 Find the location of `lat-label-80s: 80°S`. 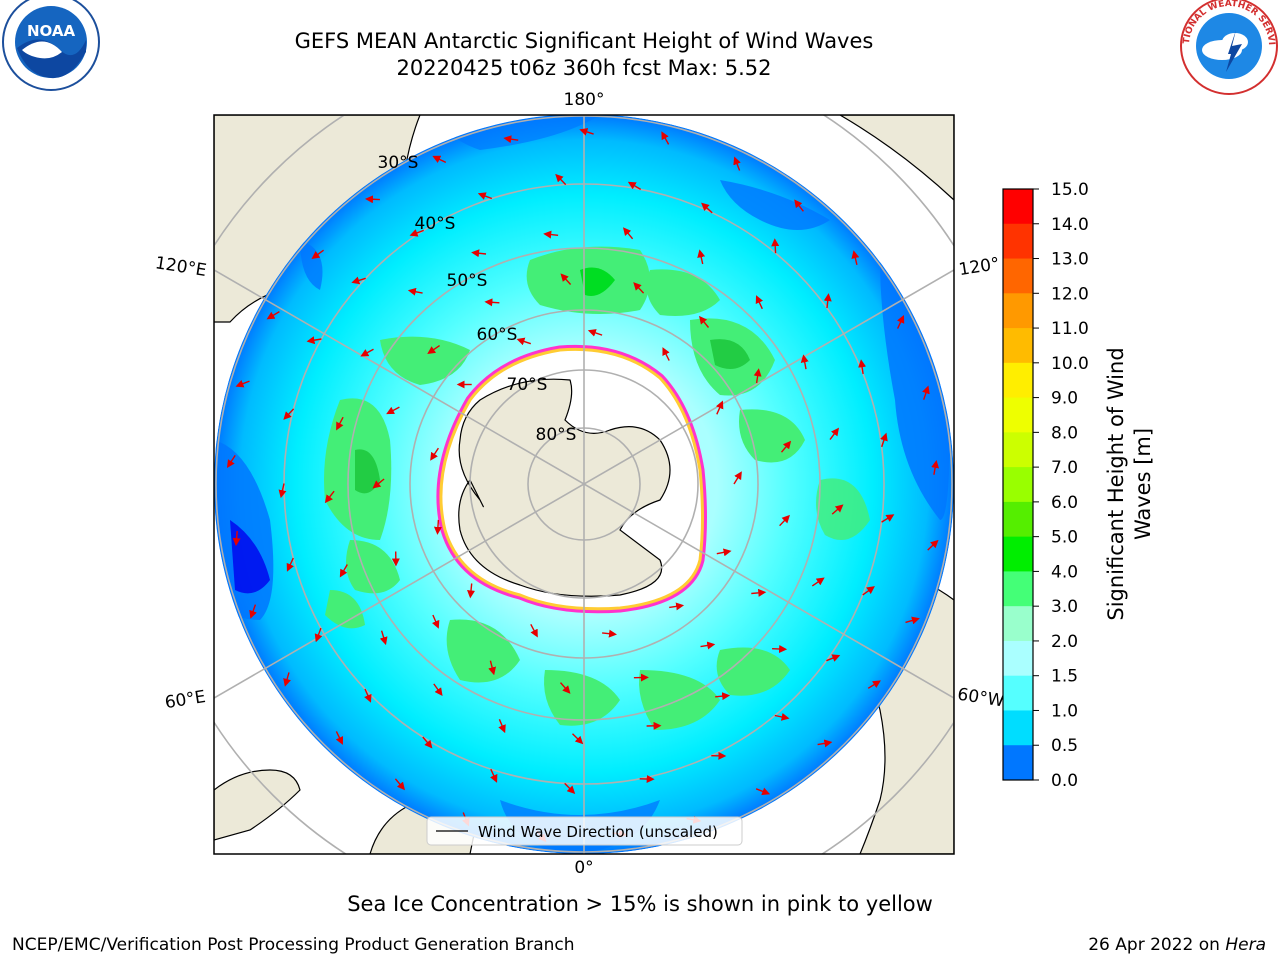

lat-label-80s: 80°S is located at coordinates (556, 435).